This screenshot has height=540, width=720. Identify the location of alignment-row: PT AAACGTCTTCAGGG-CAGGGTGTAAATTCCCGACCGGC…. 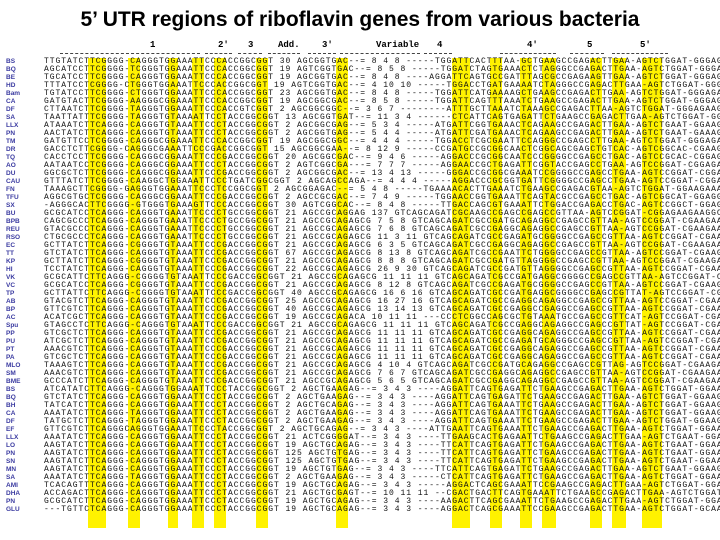
(360, 350).